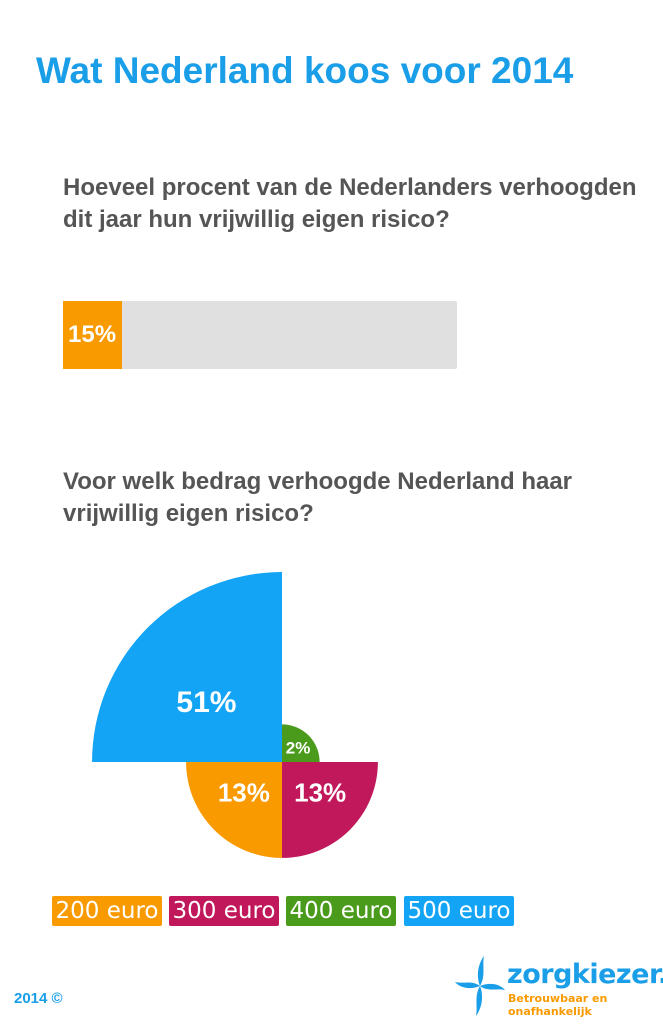 This screenshot has width=663, height=1024. What do you see at coordinates (341, 911) in the screenshot?
I see `legend-item: 400 euro` at bounding box center [341, 911].